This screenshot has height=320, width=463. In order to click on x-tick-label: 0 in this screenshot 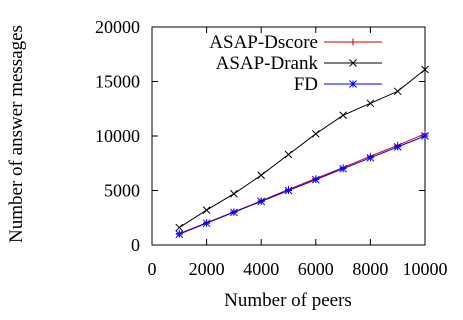, I will do `click(152, 269)`.